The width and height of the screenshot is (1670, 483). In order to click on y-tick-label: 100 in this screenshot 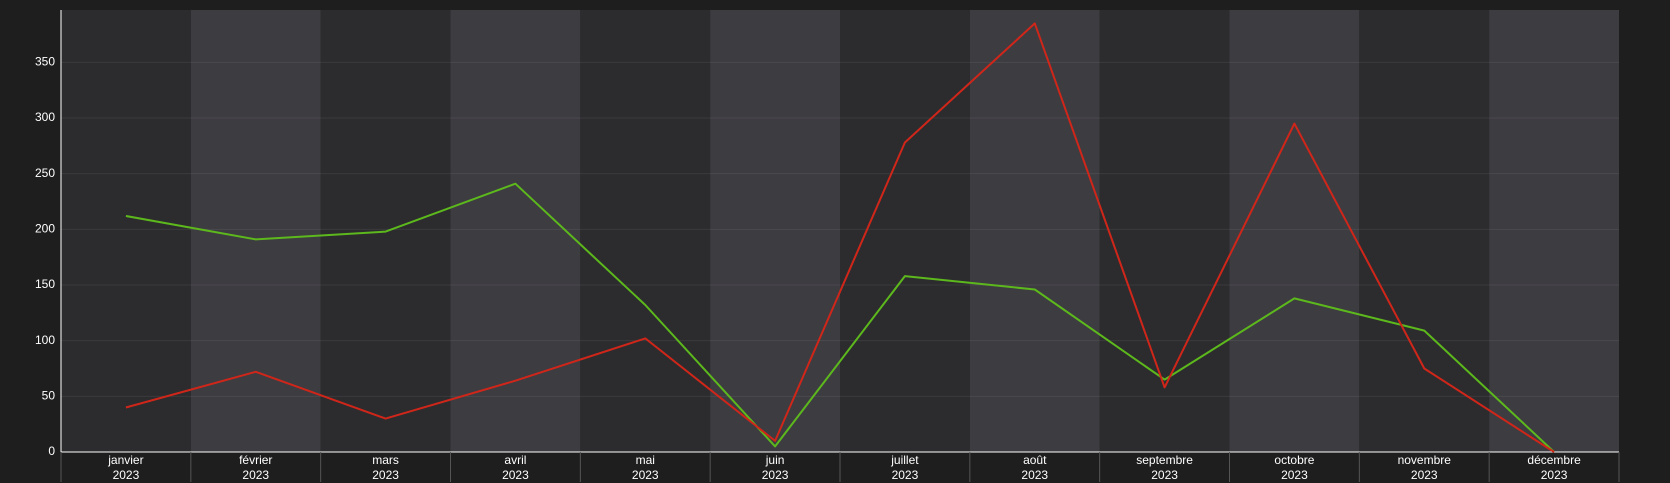, I will do `click(45, 340)`.